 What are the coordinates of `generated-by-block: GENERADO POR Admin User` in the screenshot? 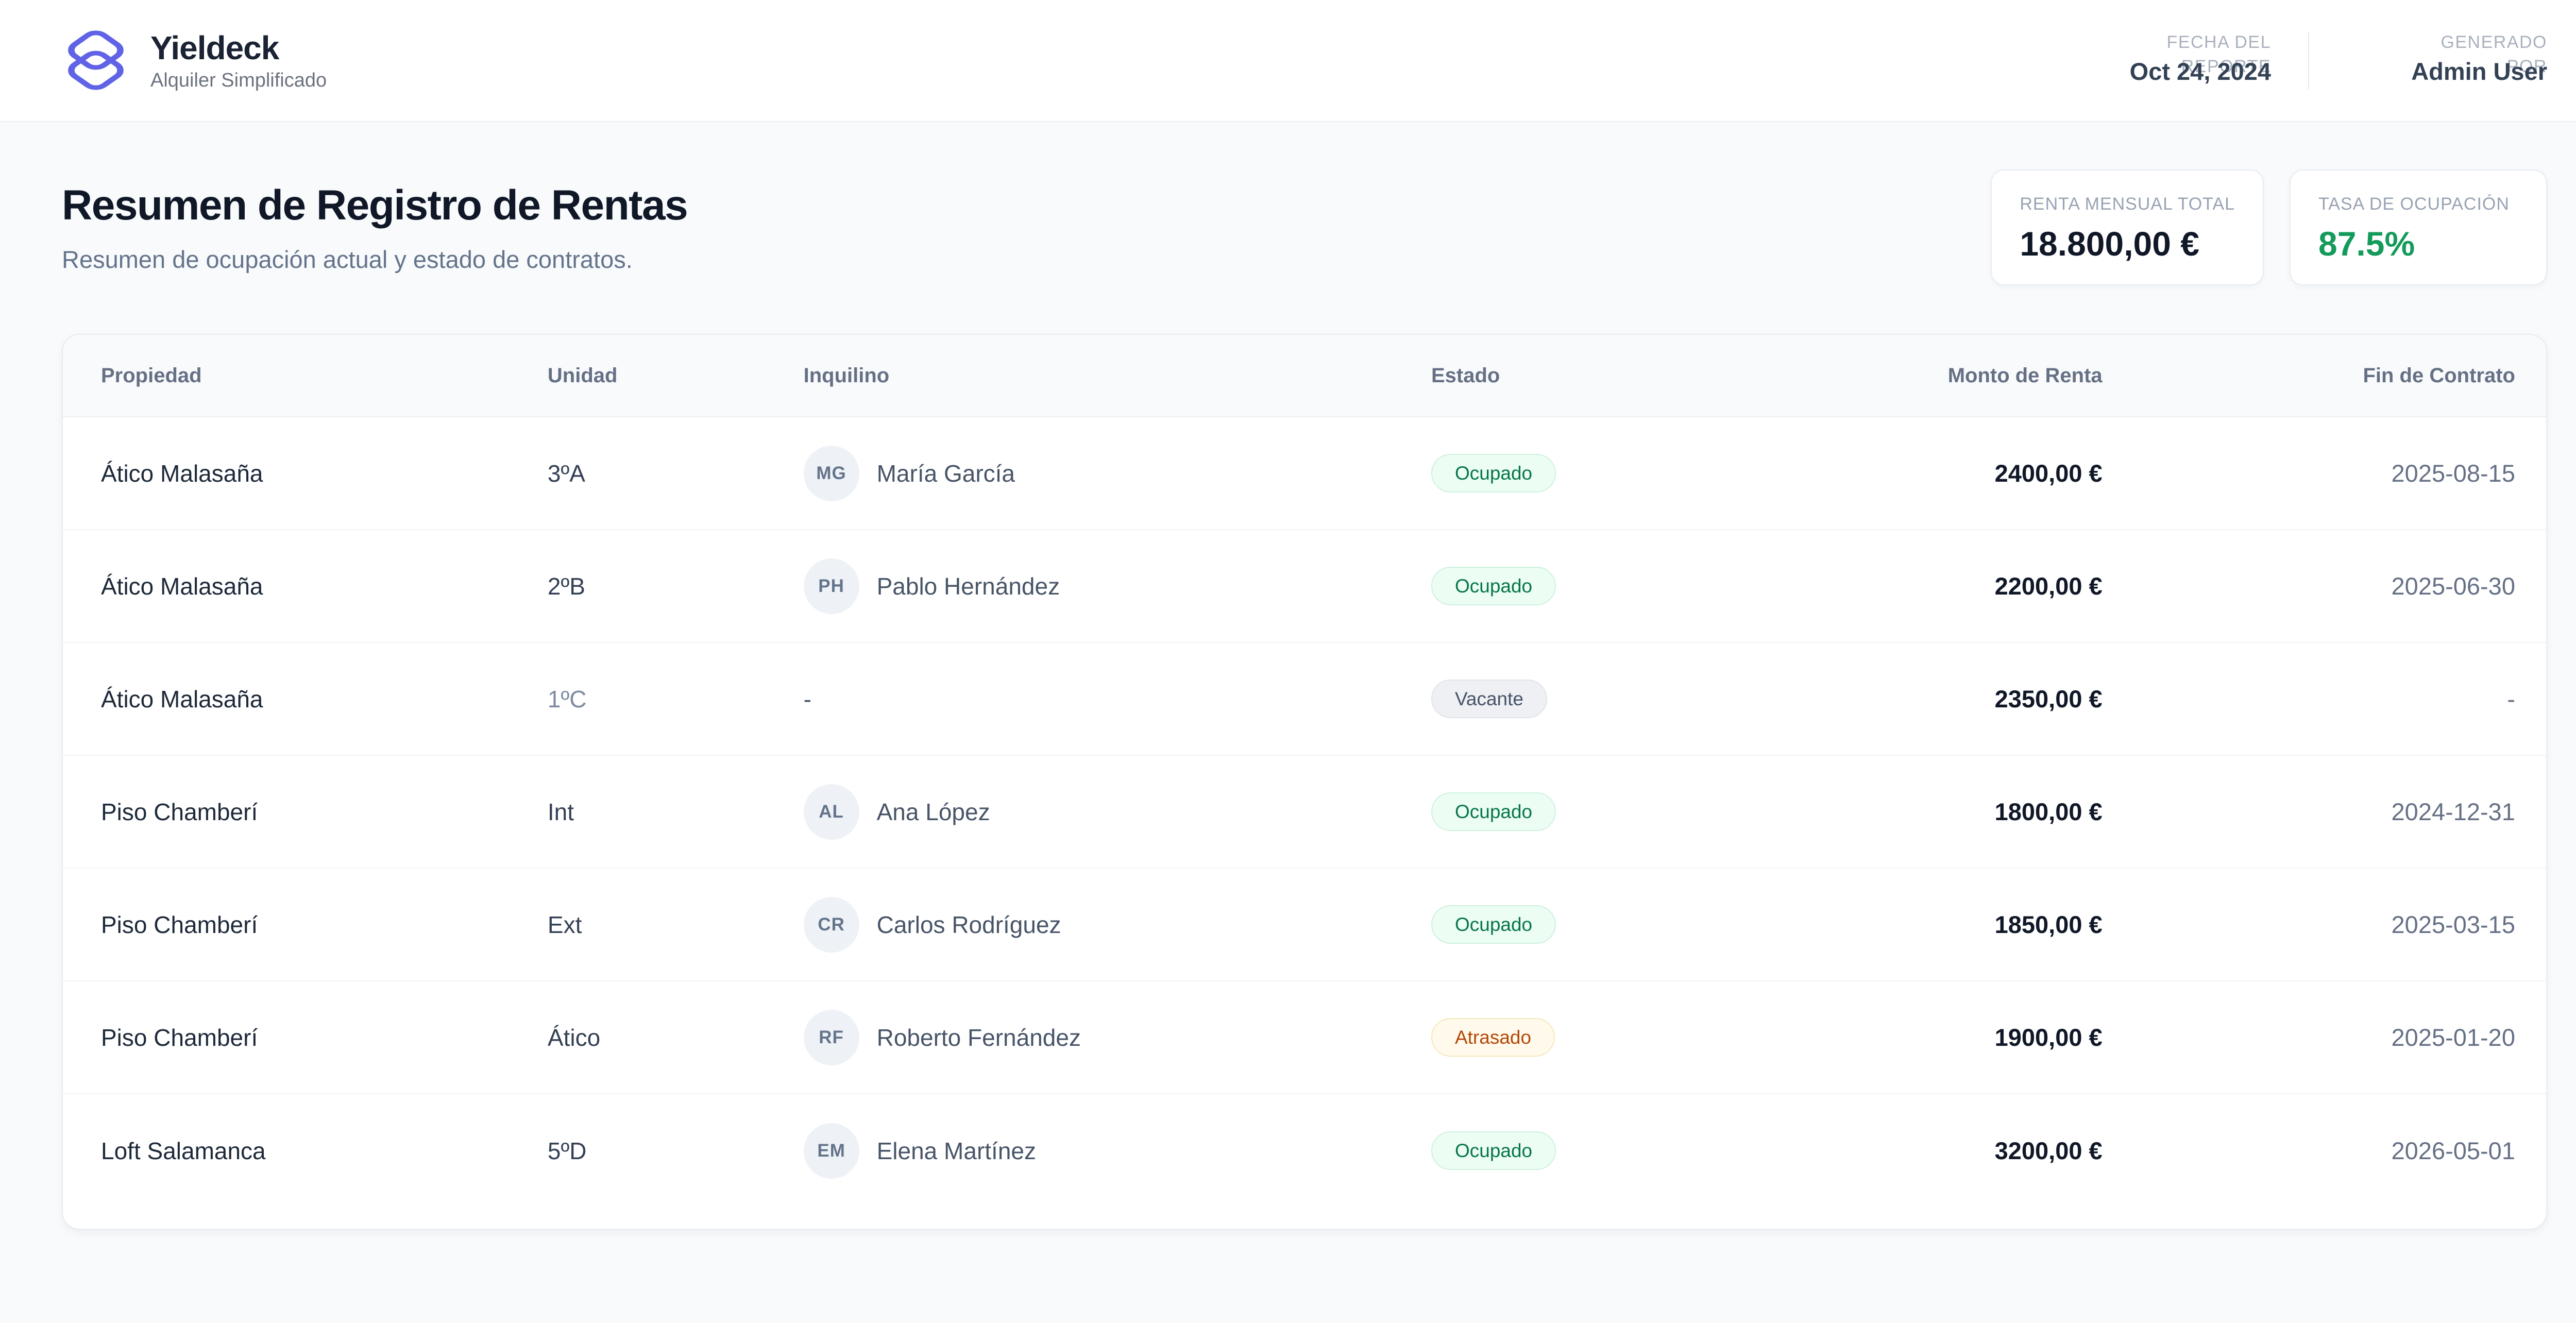 It's located at (2446, 60).